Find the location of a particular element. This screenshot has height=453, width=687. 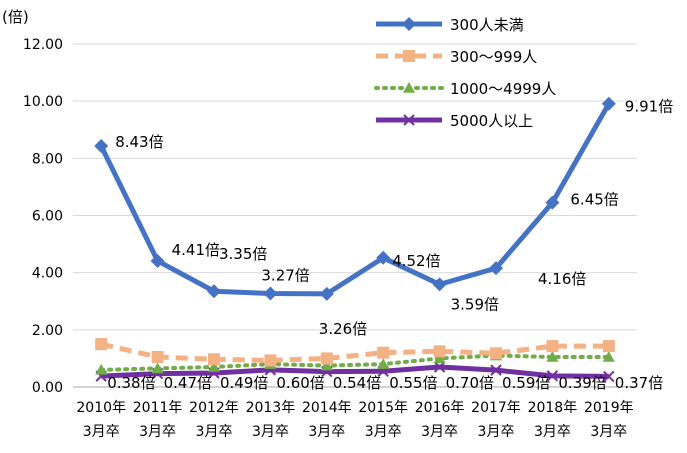

y-tick-label: 10.00 is located at coordinates (43, 102).